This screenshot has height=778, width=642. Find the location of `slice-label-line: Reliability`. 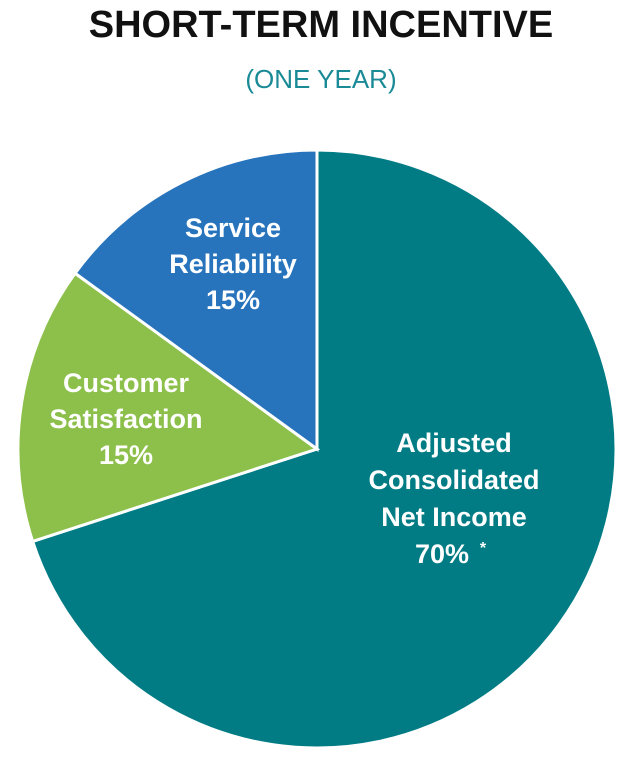

slice-label-line: Reliability is located at coordinates (233, 264).